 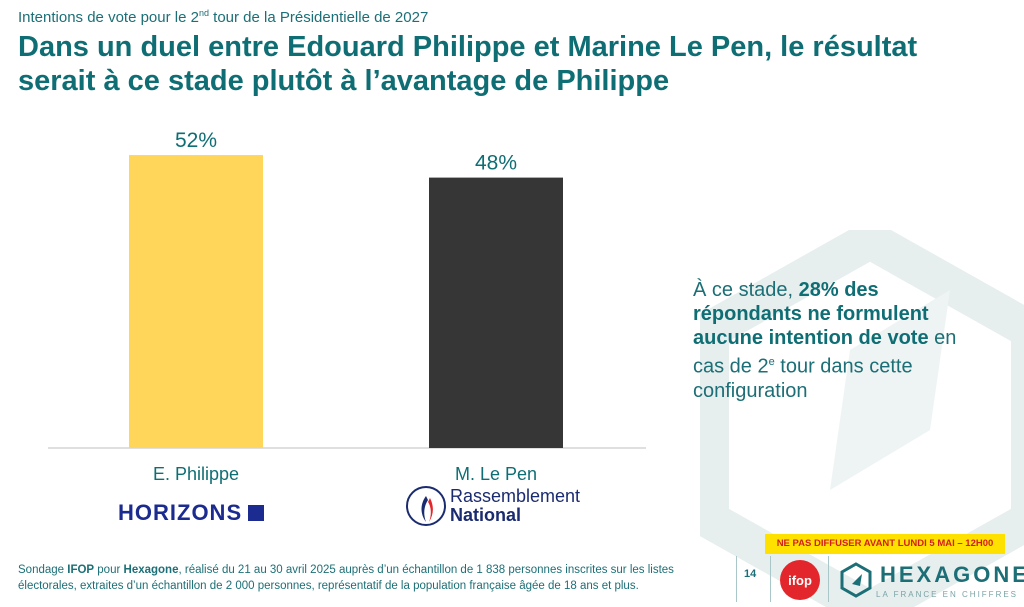 What do you see at coordinates (196, 302) in the screenshot?
I see `bar-e-philippe` at bounding box center [196, 302].